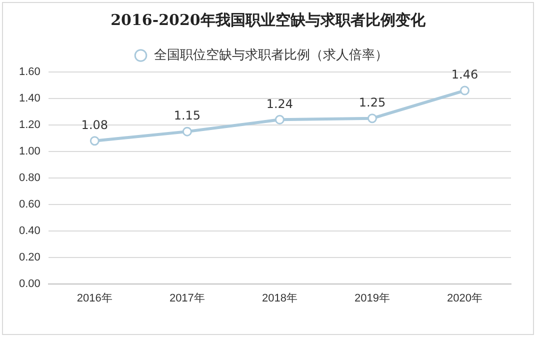  Describe the element at coordinates (29, 204) in the screenshot. I see `y-tick-label: 0.60` at that location.